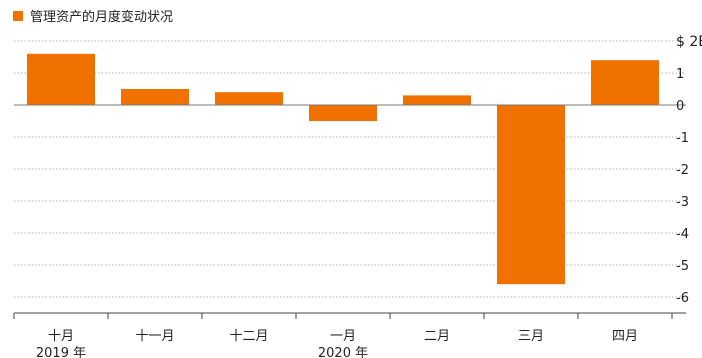 The height and width of the screenshot is (358, 702). Describe the element at coordinates (682, 266) in the screenshot. I see `y-tick-label: -5` at that location.